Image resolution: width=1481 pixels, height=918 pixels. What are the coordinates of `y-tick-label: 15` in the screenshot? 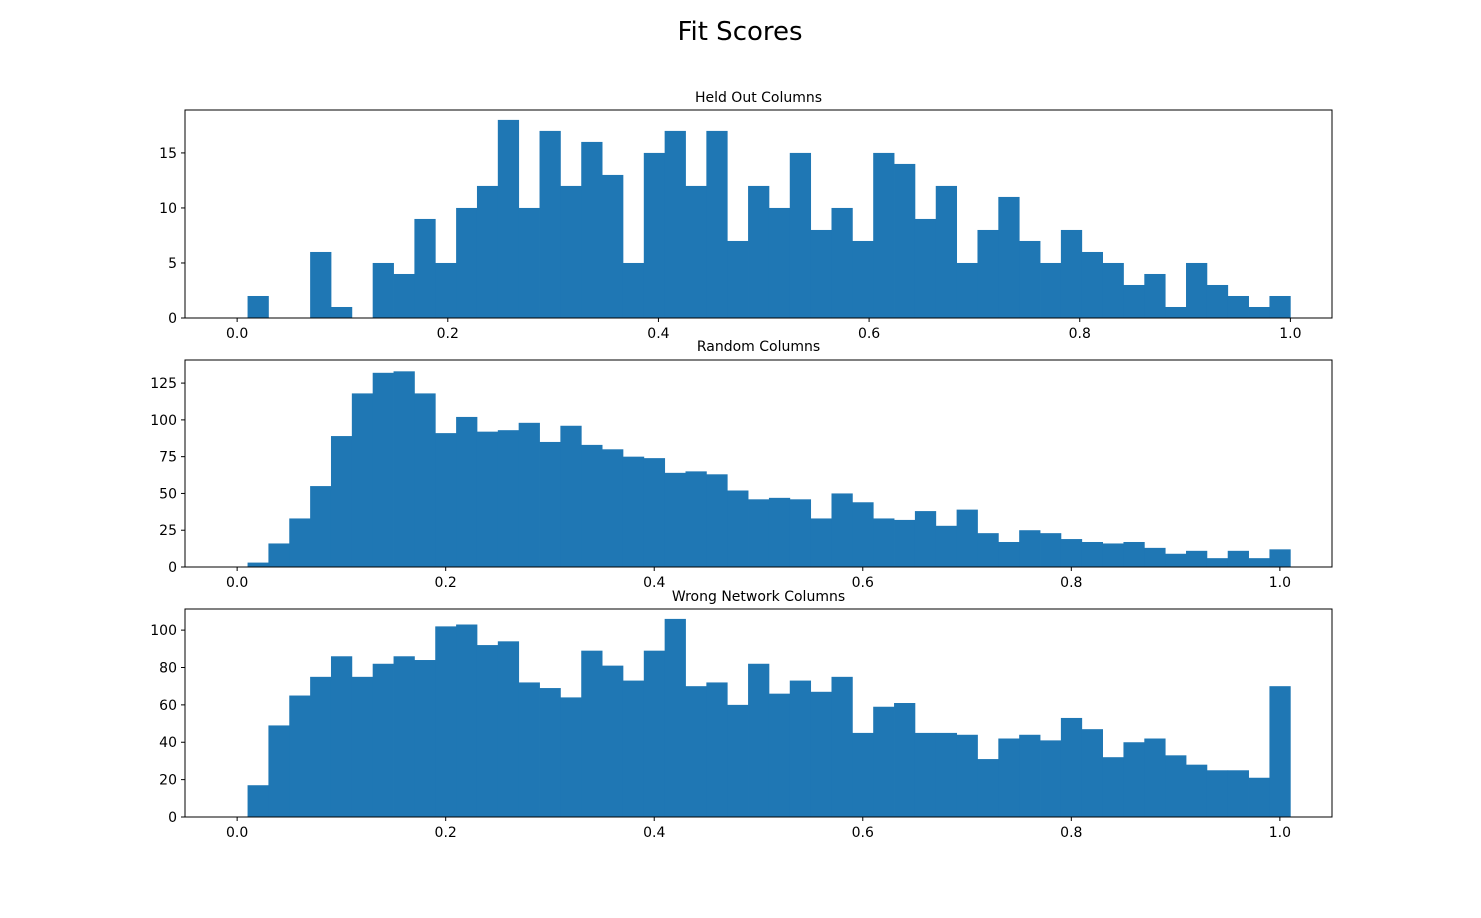 It's located at (168, 154).